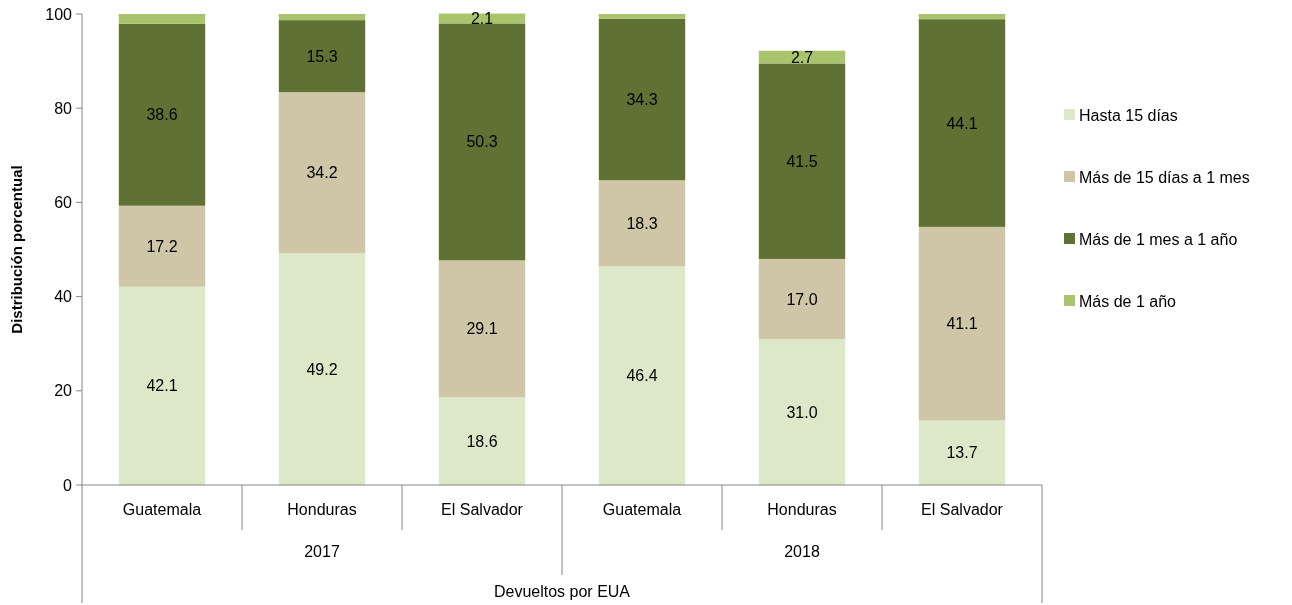 The width and height of the screenshot is (1292, 605). I want to click on data-label: 17.0, so click(802, 299).